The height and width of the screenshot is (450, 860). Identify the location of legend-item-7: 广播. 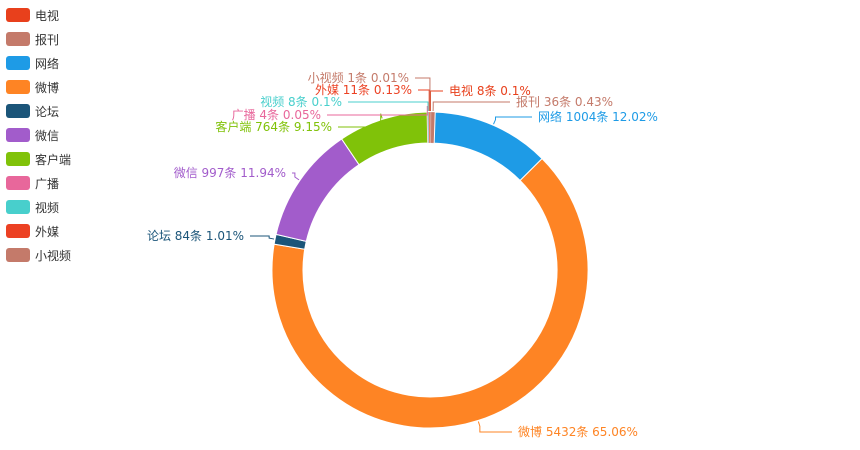
(38, 183).